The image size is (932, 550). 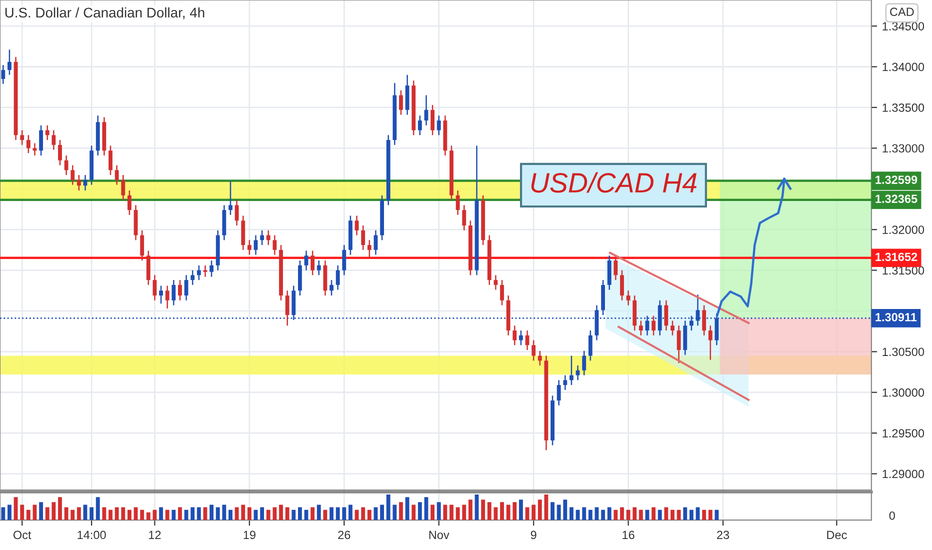 What do you see at coordinates (533, 535) in the screenshot?
I see `x-tick-label: 9` at bounding box center [533, 535].